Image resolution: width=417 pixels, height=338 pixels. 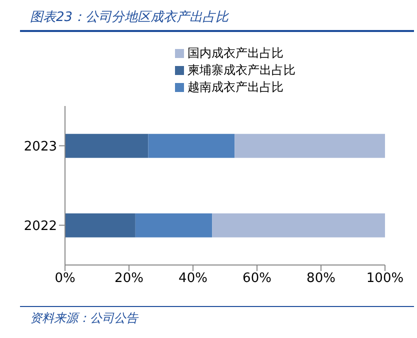 I want to click on legend-label: 柬埔寨成衣产出占比, so click(x=242, y=70).